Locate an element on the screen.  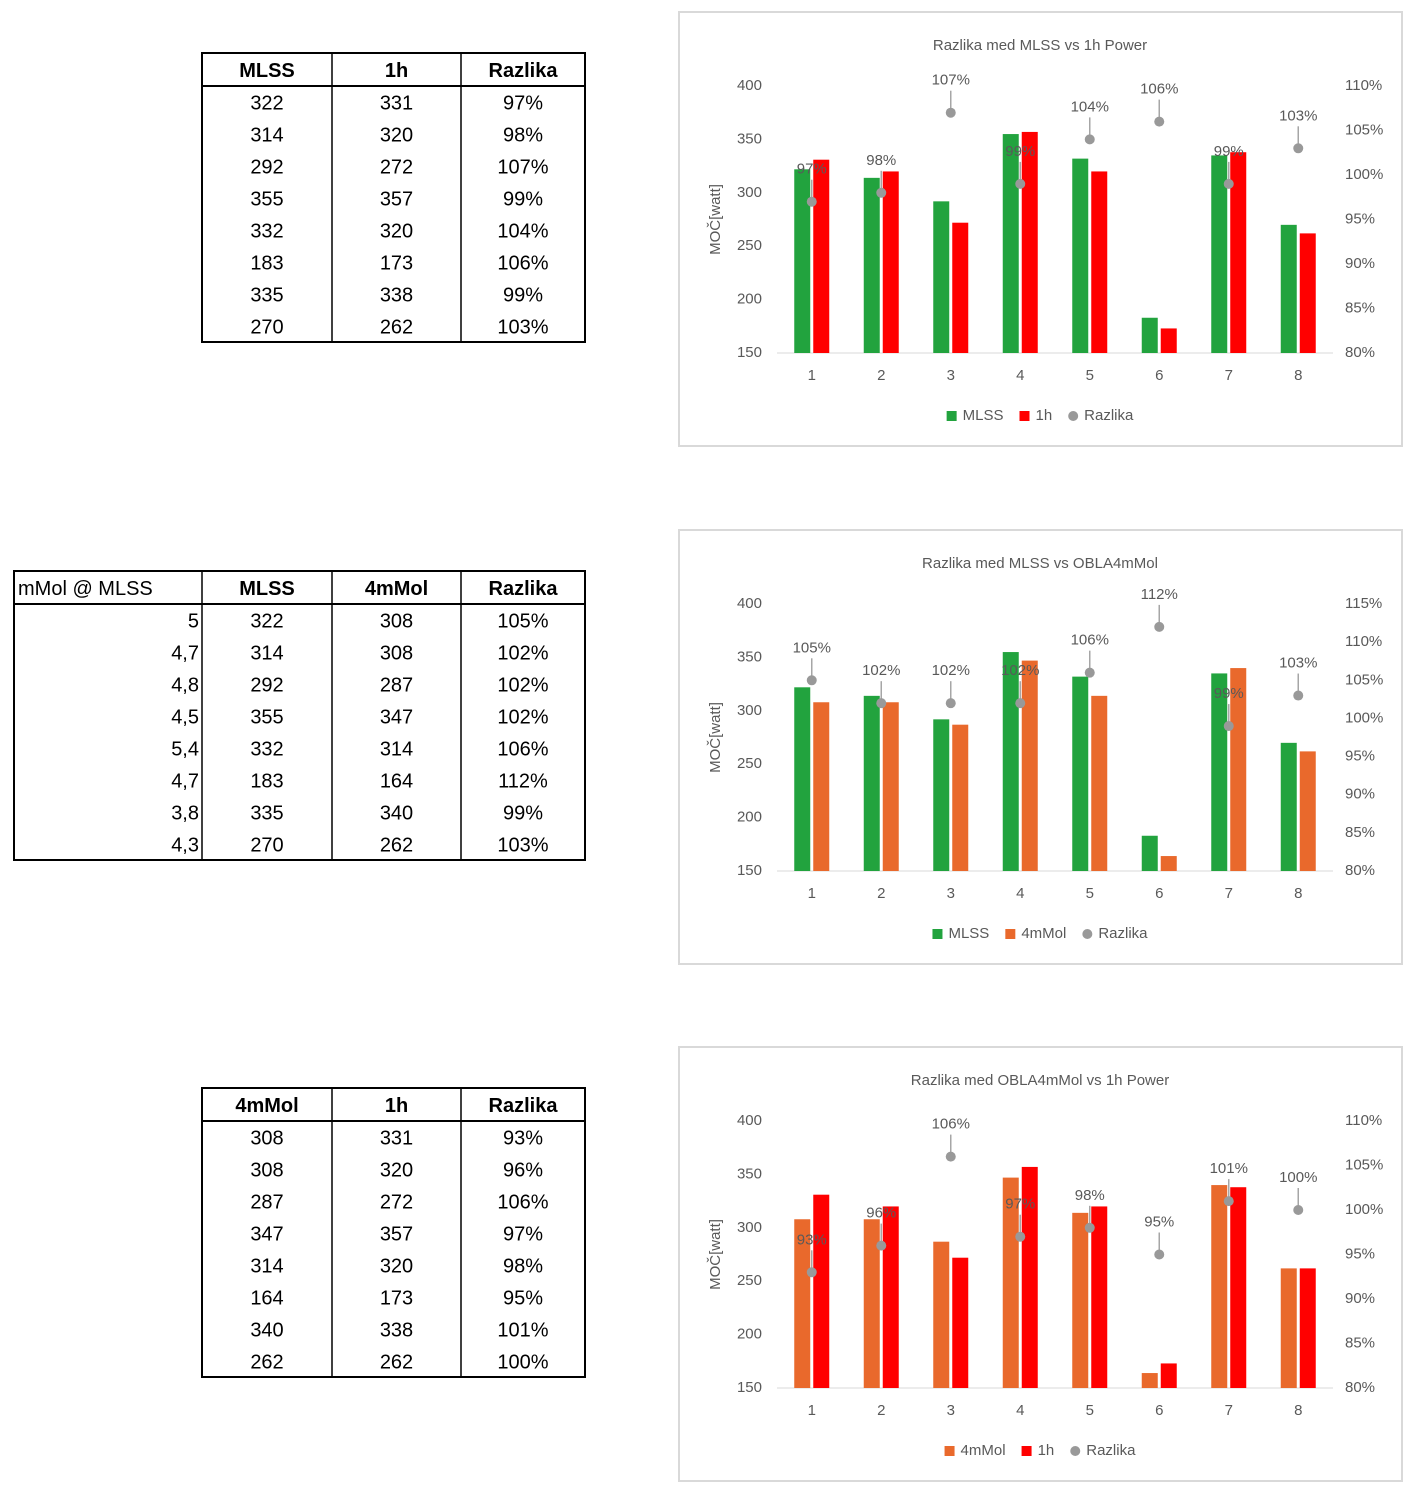
table-cell: 97% is located at coordinates (523, 1234).